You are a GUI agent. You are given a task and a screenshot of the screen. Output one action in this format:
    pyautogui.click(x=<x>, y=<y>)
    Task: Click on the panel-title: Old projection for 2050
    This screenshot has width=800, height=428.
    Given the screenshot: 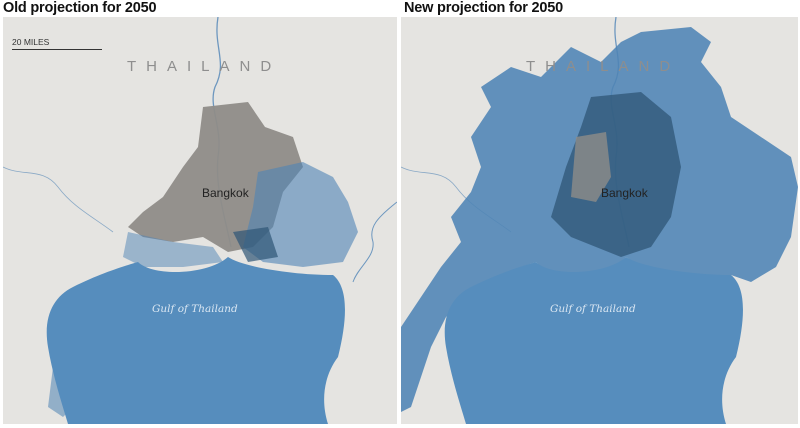 What is the action you would take?
    pyautogui.click(x=80, y=8)
    